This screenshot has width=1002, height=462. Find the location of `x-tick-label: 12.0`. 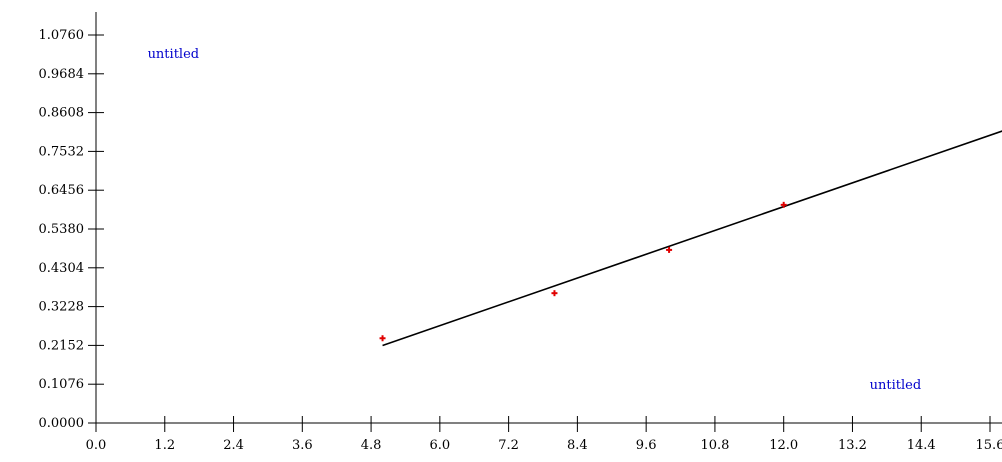

x-tick-label: 12.0 is located at coordinates (783, 445).